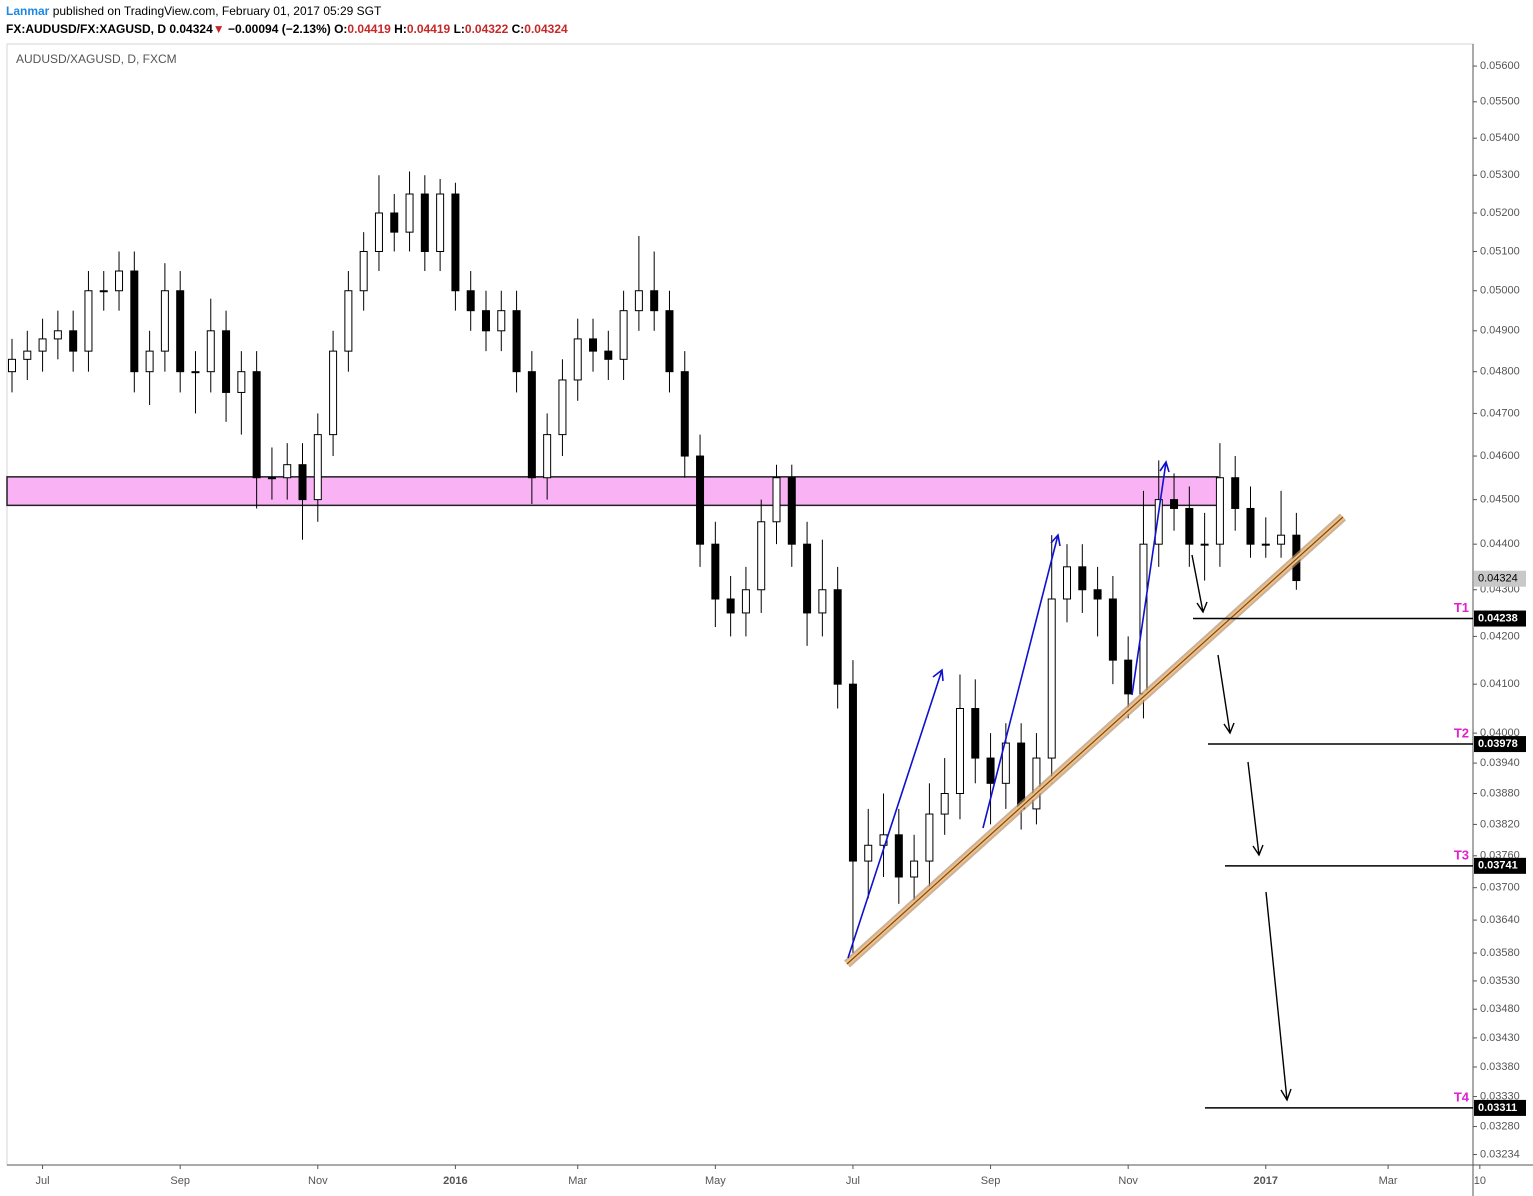 This screenshot has height=1196, width=1533. What do you see at coordinates (1500, 175) in the screenshot?
I see `y-tick-label: 0.05300` at bounding box center [1500, 175].